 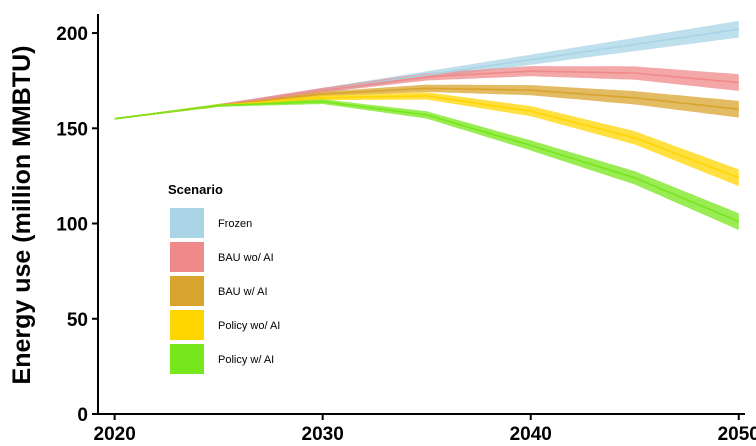 I want to click on x-tick-label-3: 2050, so click(x=737, y=434).